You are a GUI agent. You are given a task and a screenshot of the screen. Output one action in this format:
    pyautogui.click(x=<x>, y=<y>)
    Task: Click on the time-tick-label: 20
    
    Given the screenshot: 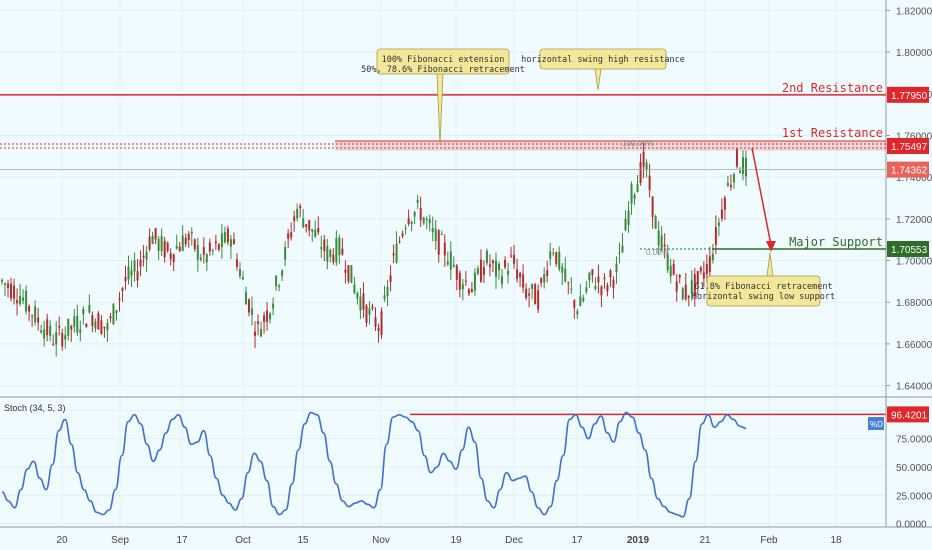 What is the action you would take?
    pyautogui.click(x=62, y=540)
    